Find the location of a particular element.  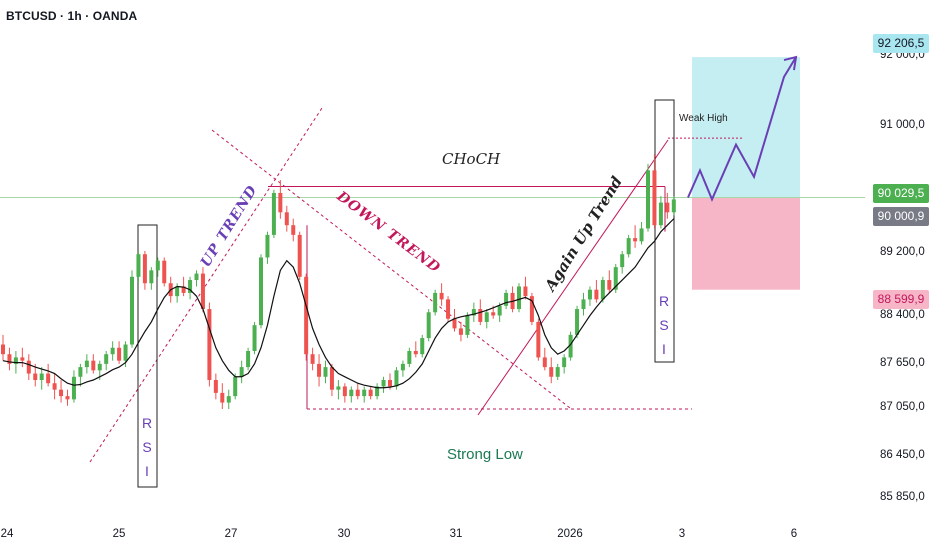

time-axis: 24 25 27 30 31 2026 3 6 is located at coordinates (399, 534).